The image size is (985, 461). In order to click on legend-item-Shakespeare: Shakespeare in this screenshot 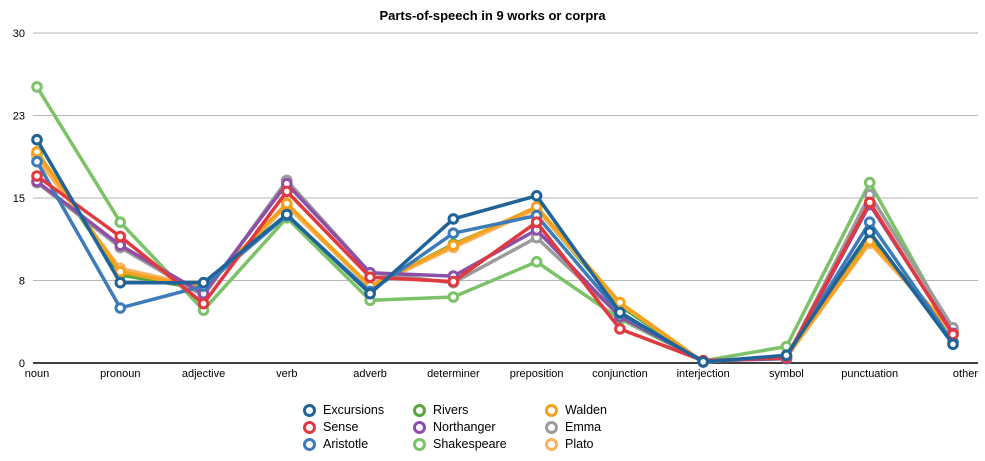, I will do `click(472, 444)`.